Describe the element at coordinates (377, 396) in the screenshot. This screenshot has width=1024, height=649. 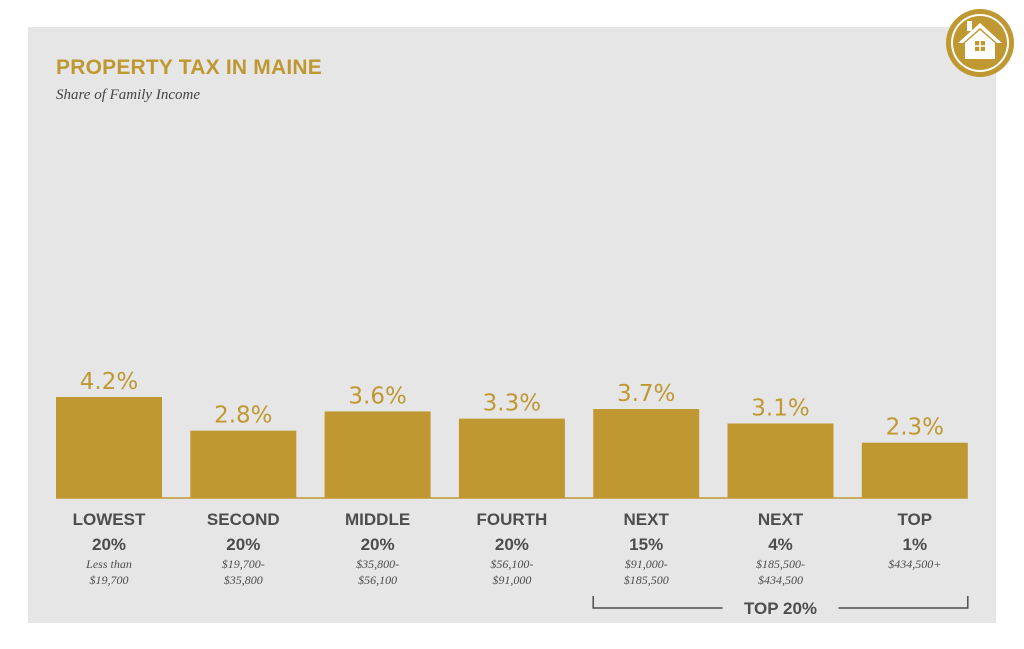
I see `value-label: 3.6%` at that location.